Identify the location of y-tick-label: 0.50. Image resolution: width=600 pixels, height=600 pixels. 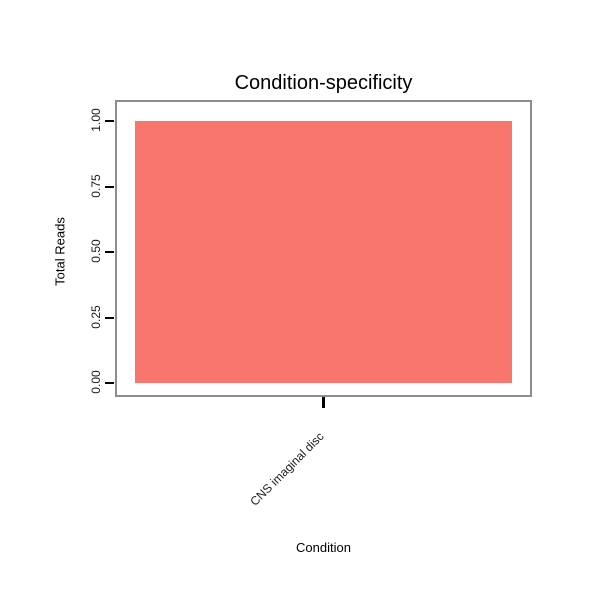
(96, 251).